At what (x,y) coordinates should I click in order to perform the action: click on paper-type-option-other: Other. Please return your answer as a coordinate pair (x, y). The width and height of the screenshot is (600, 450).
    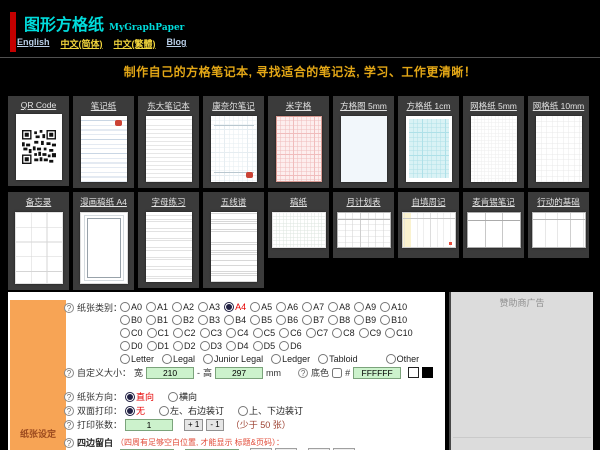
    Looking at the image, I should click on (402, 358).